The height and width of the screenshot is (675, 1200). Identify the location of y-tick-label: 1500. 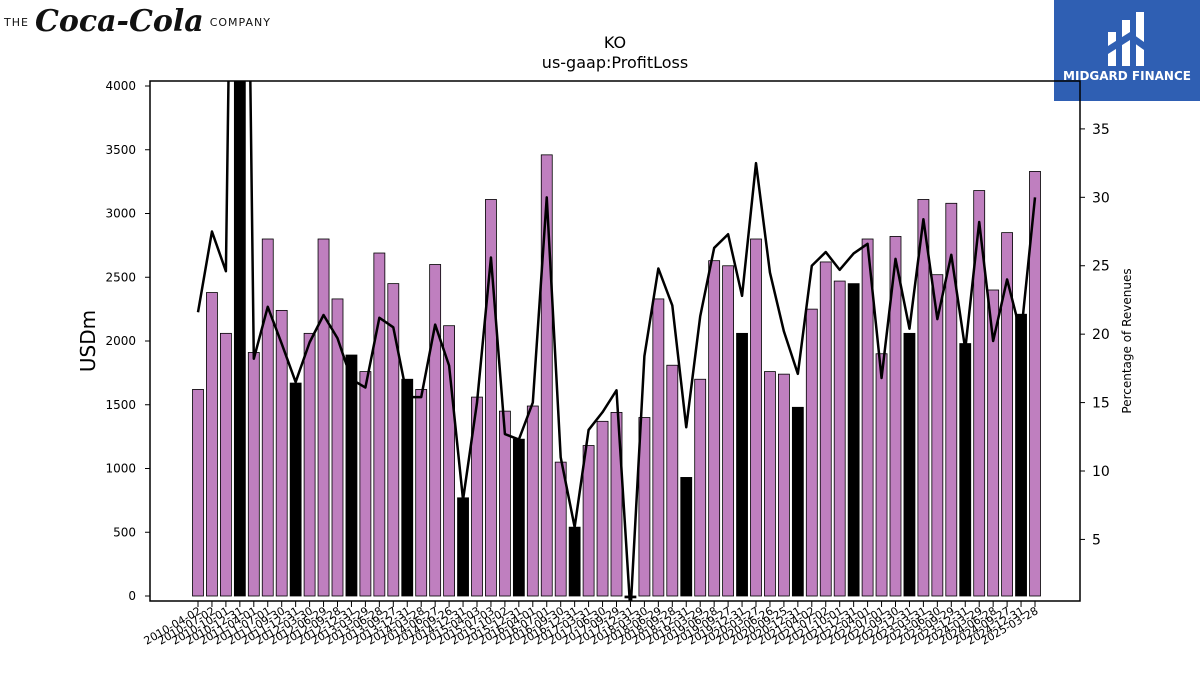
(120, 405).